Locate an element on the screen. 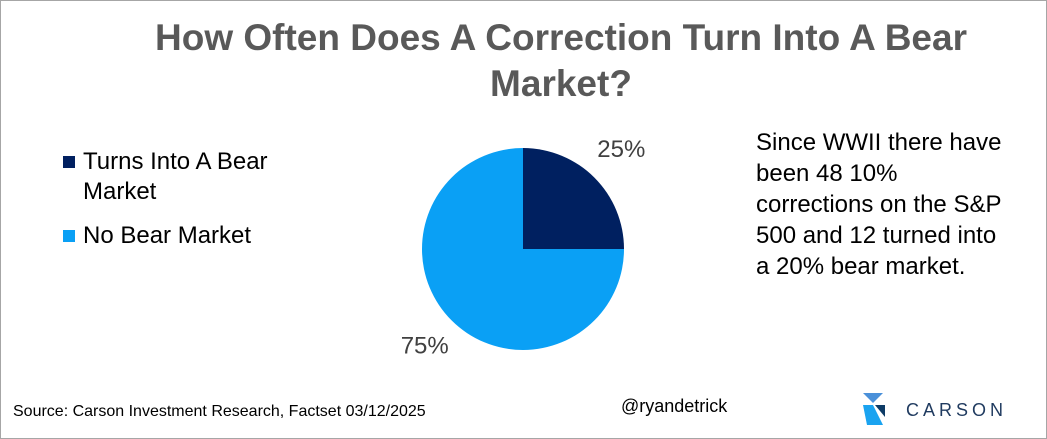  legend-label: No Bear Market is located at coordinates (167, 235).